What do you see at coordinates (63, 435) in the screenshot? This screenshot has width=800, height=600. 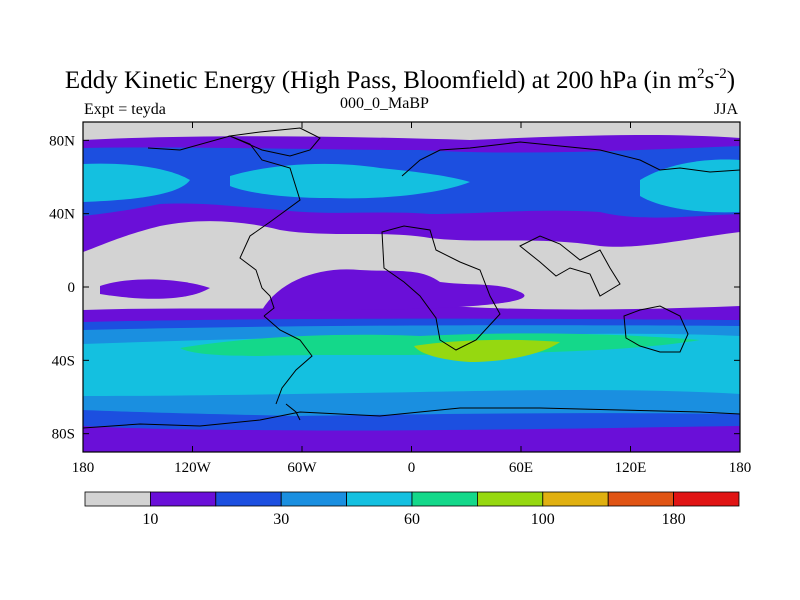 I see `lat-tick-label: 80S` at bounding box center [63, 435].